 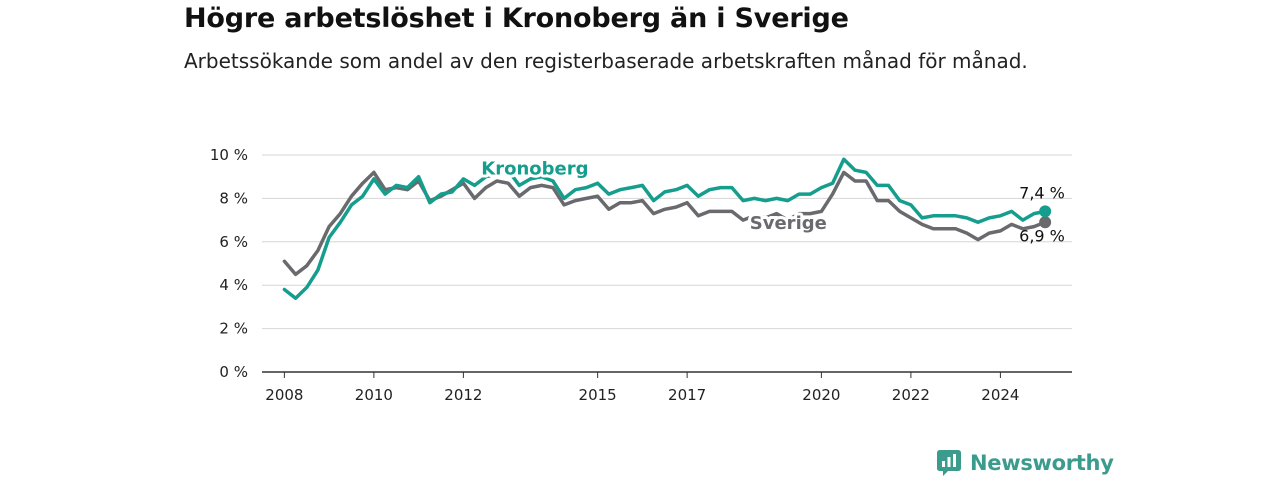 I want to click on end-point-kronoberg, so click(x=1045, y=211).